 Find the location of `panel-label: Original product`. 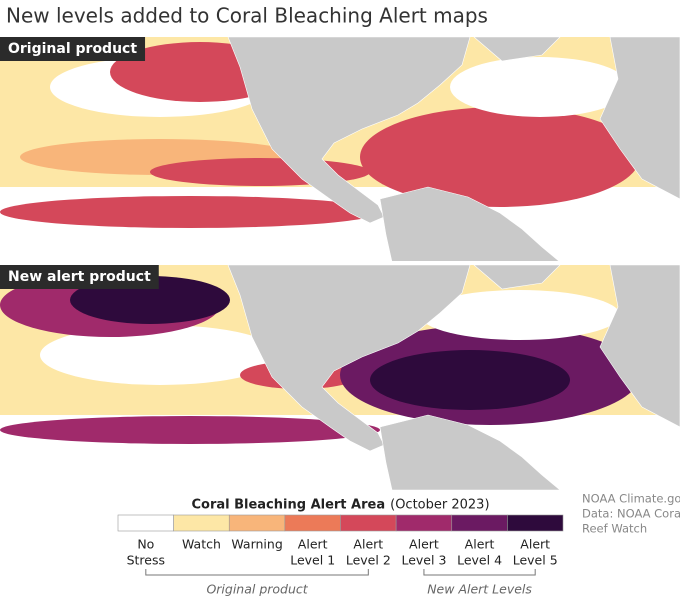

panel-label: Original product is located at coordinates (72, 49).